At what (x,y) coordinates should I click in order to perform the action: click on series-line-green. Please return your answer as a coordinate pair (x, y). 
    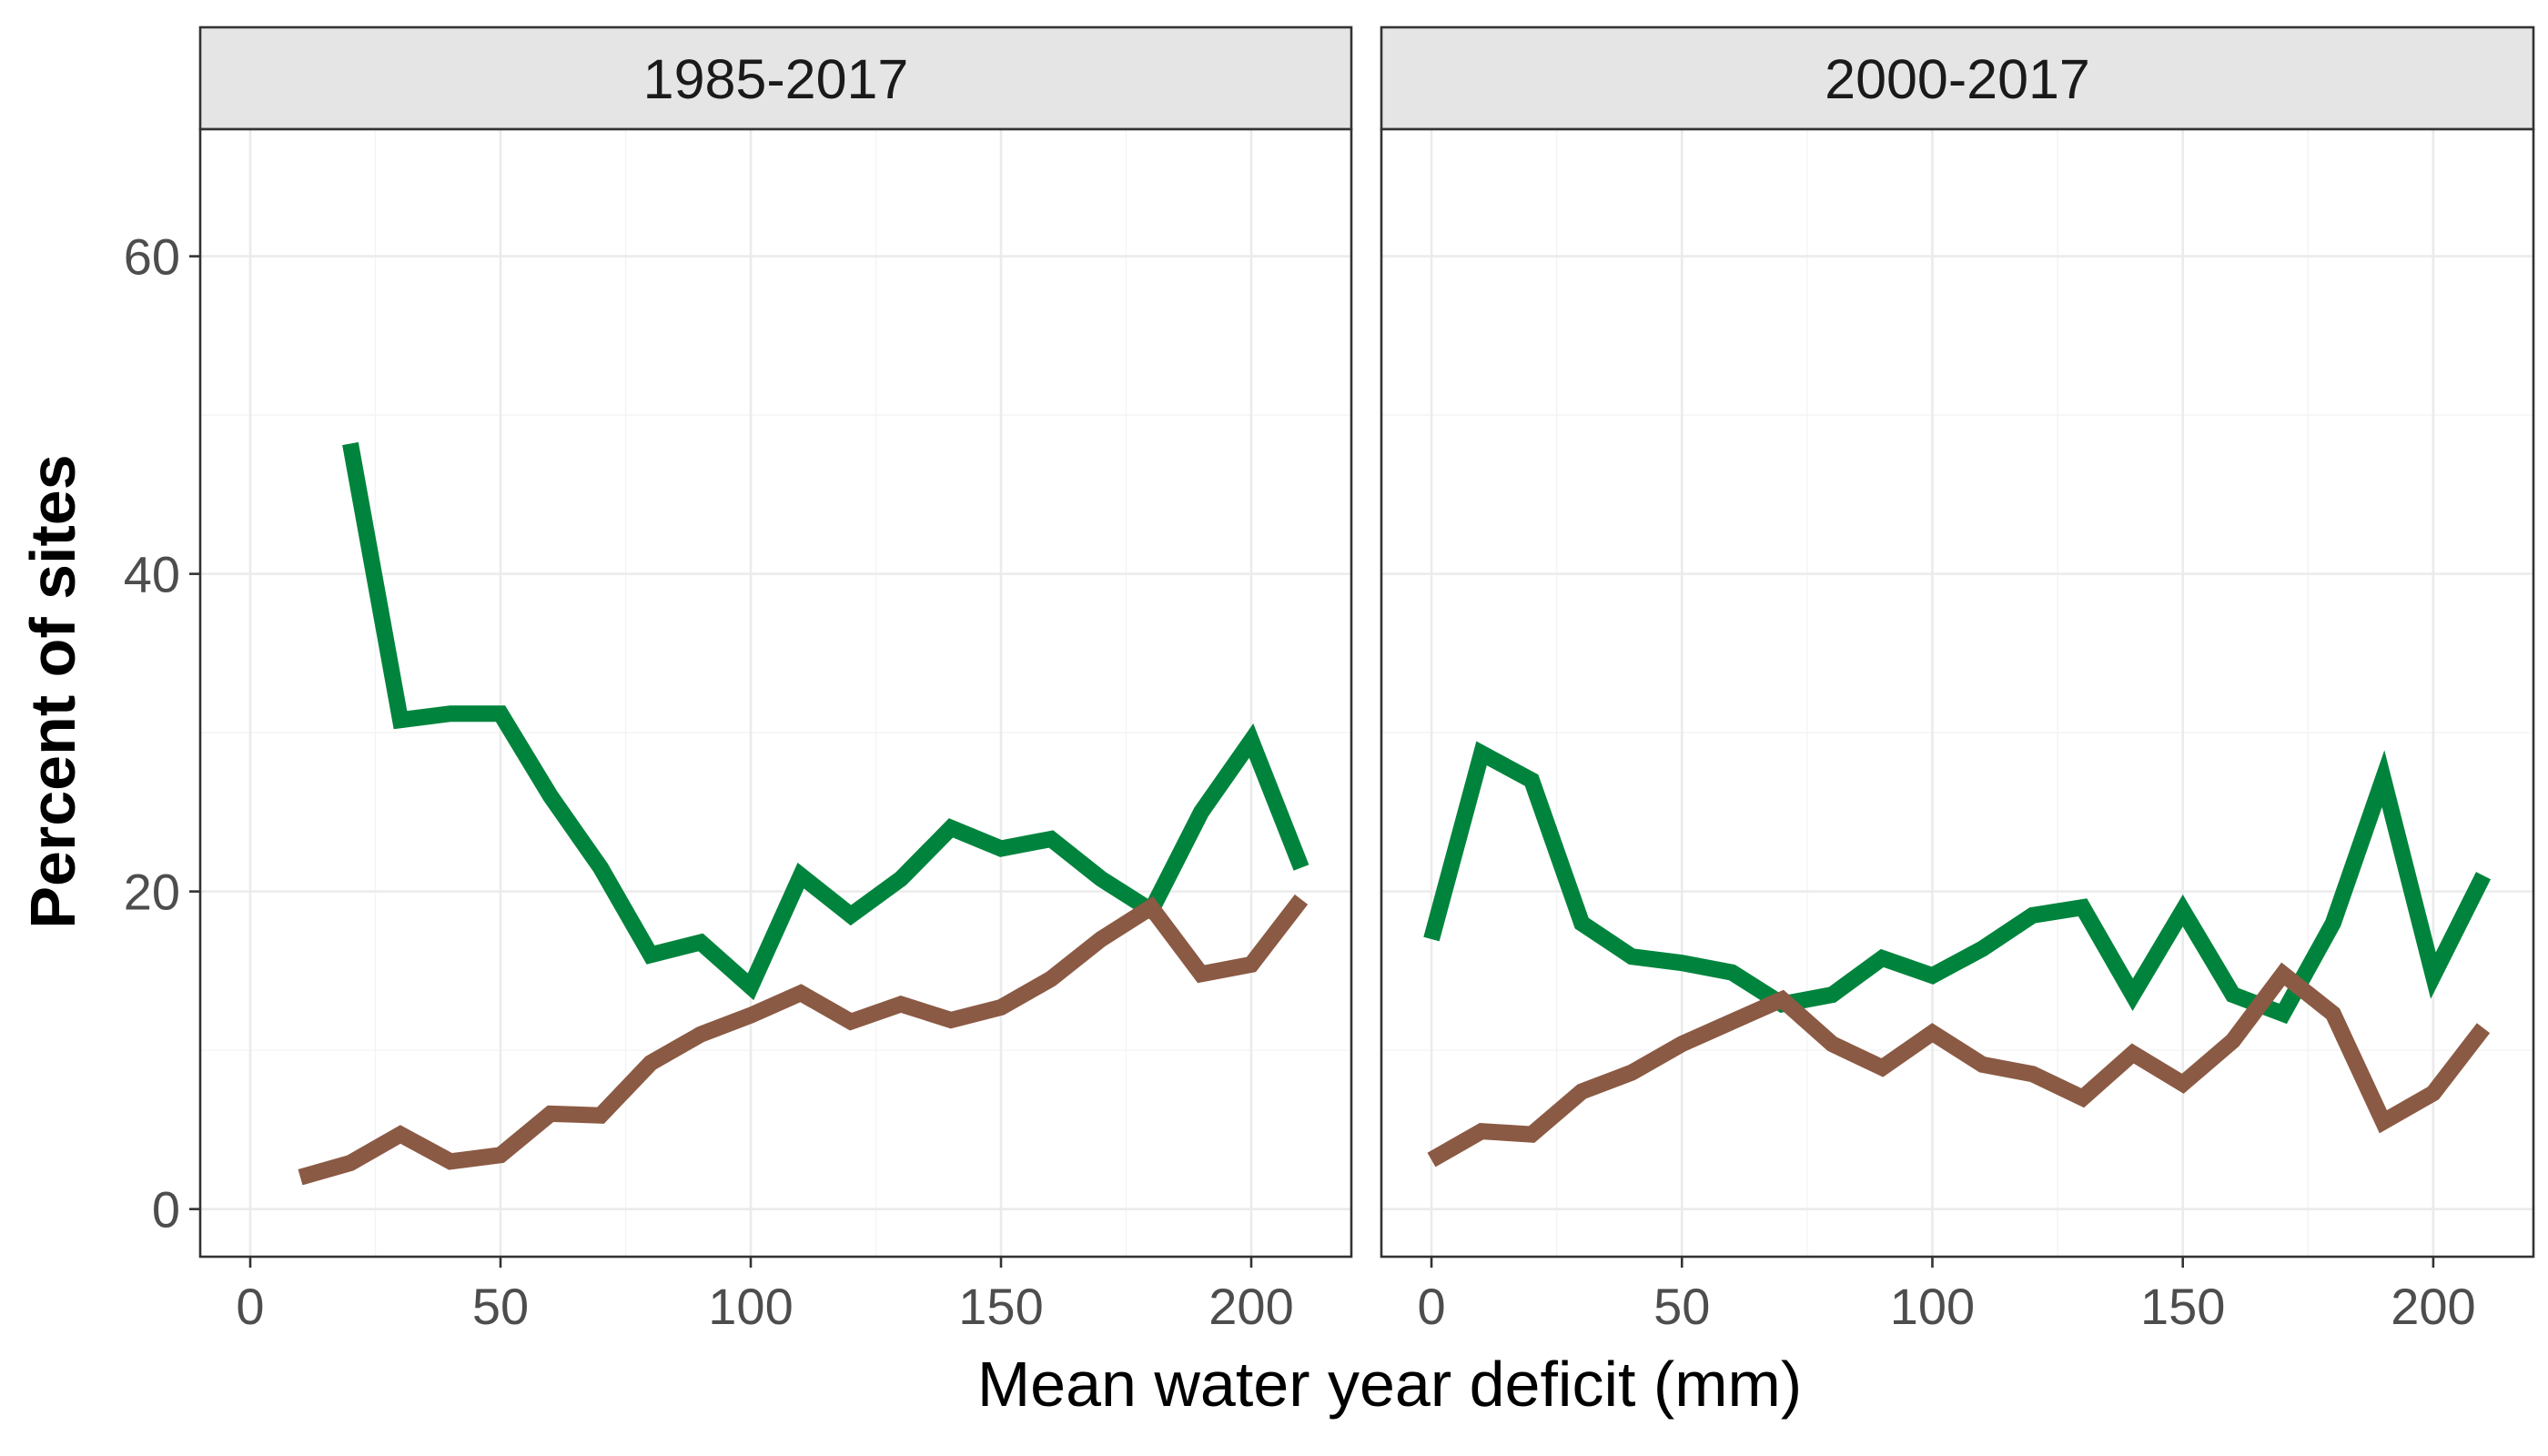
    Looking at the image, I should click on (1958, 883).